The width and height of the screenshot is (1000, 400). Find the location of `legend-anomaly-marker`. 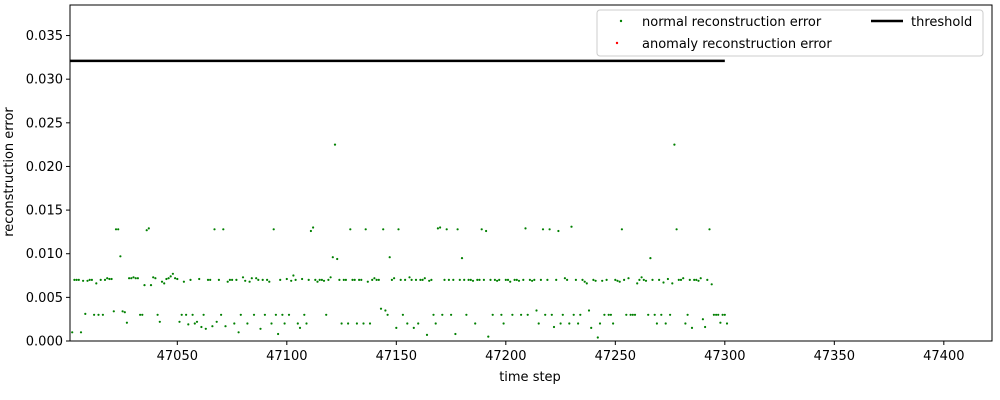

legend-anomaly-marker is located at coordinates (617, 43).